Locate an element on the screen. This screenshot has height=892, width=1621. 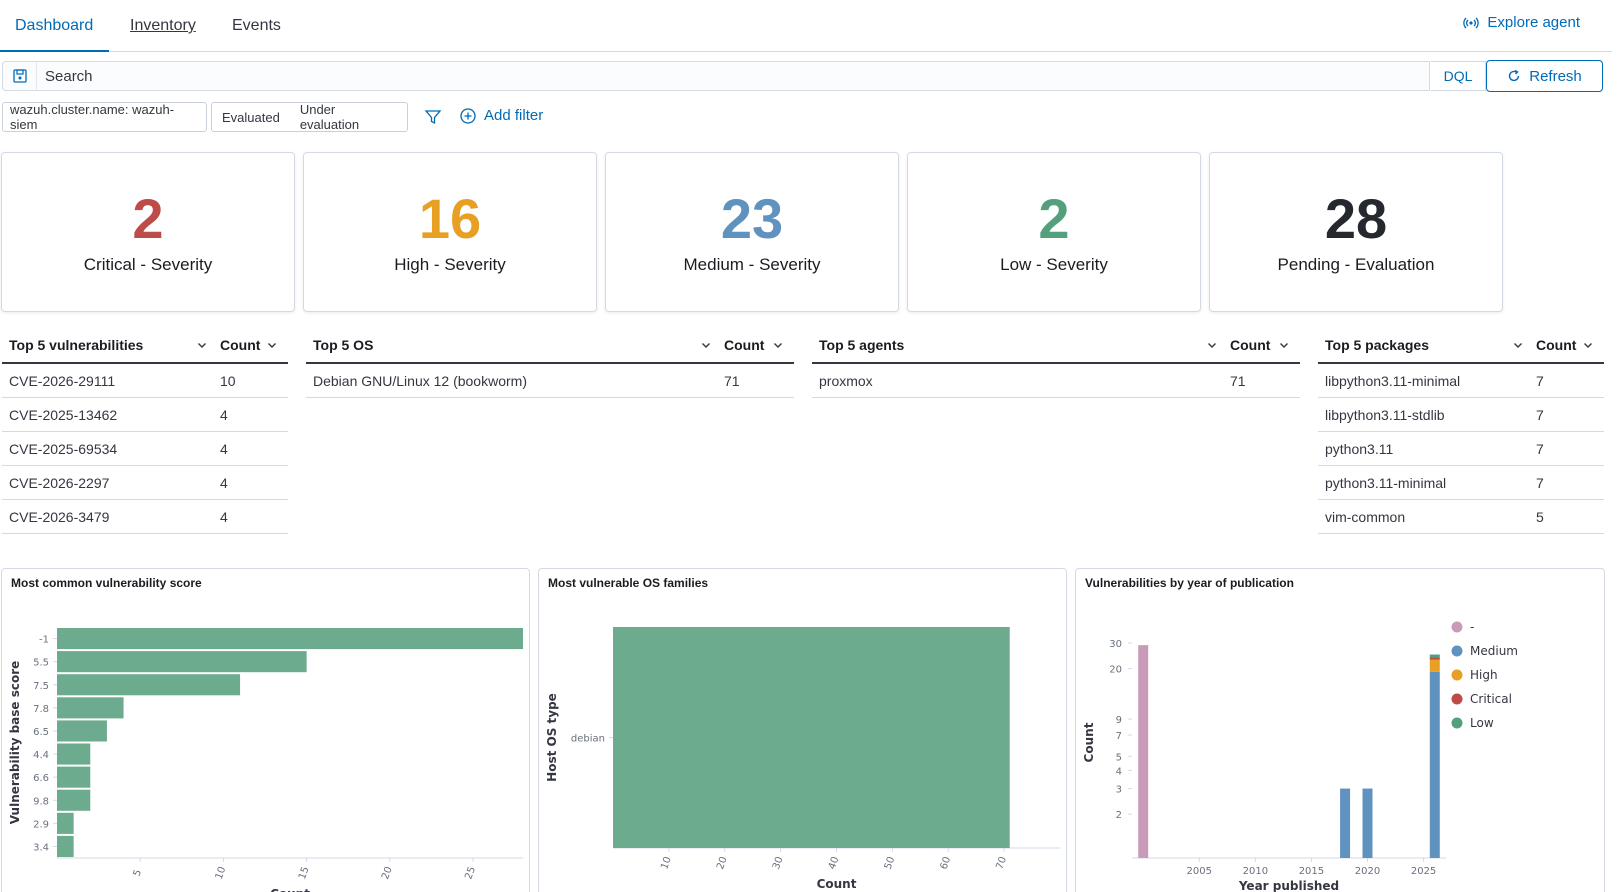
broadcast-icon is located at coordinates (1471, 22).